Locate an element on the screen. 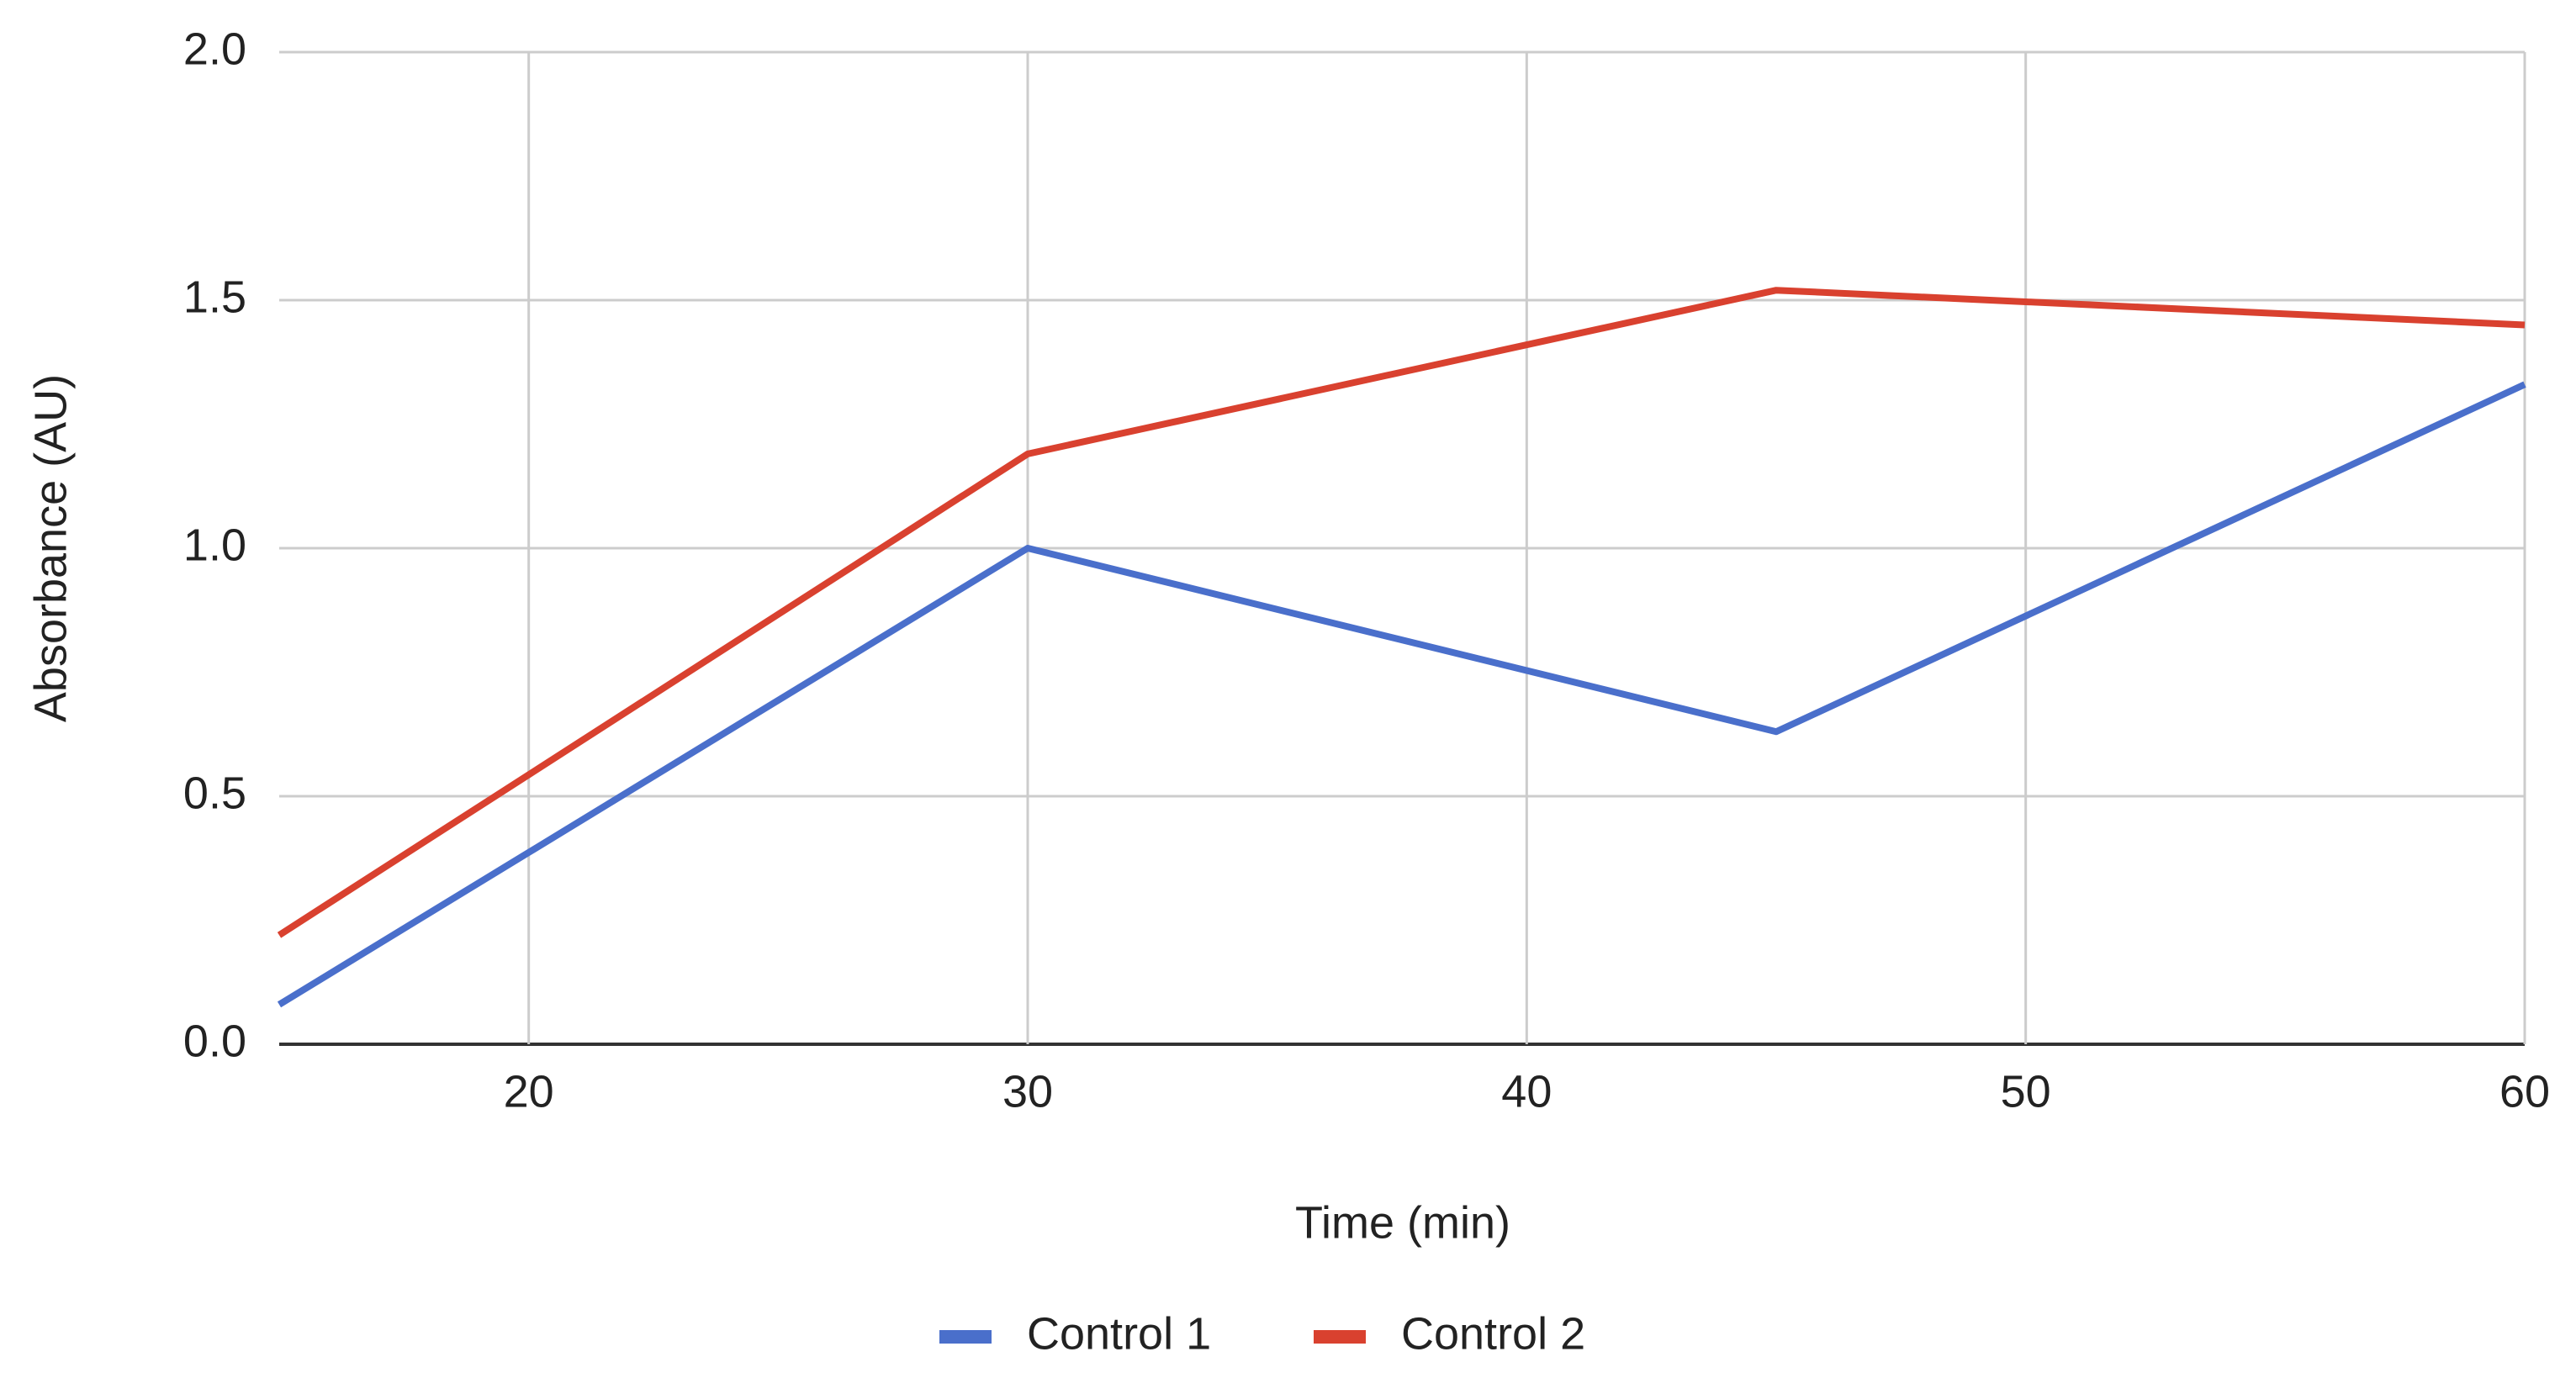 This screenshot has height=1394, width=2576. x-tick-label: 50 is located at coordinates (2026, 1091).